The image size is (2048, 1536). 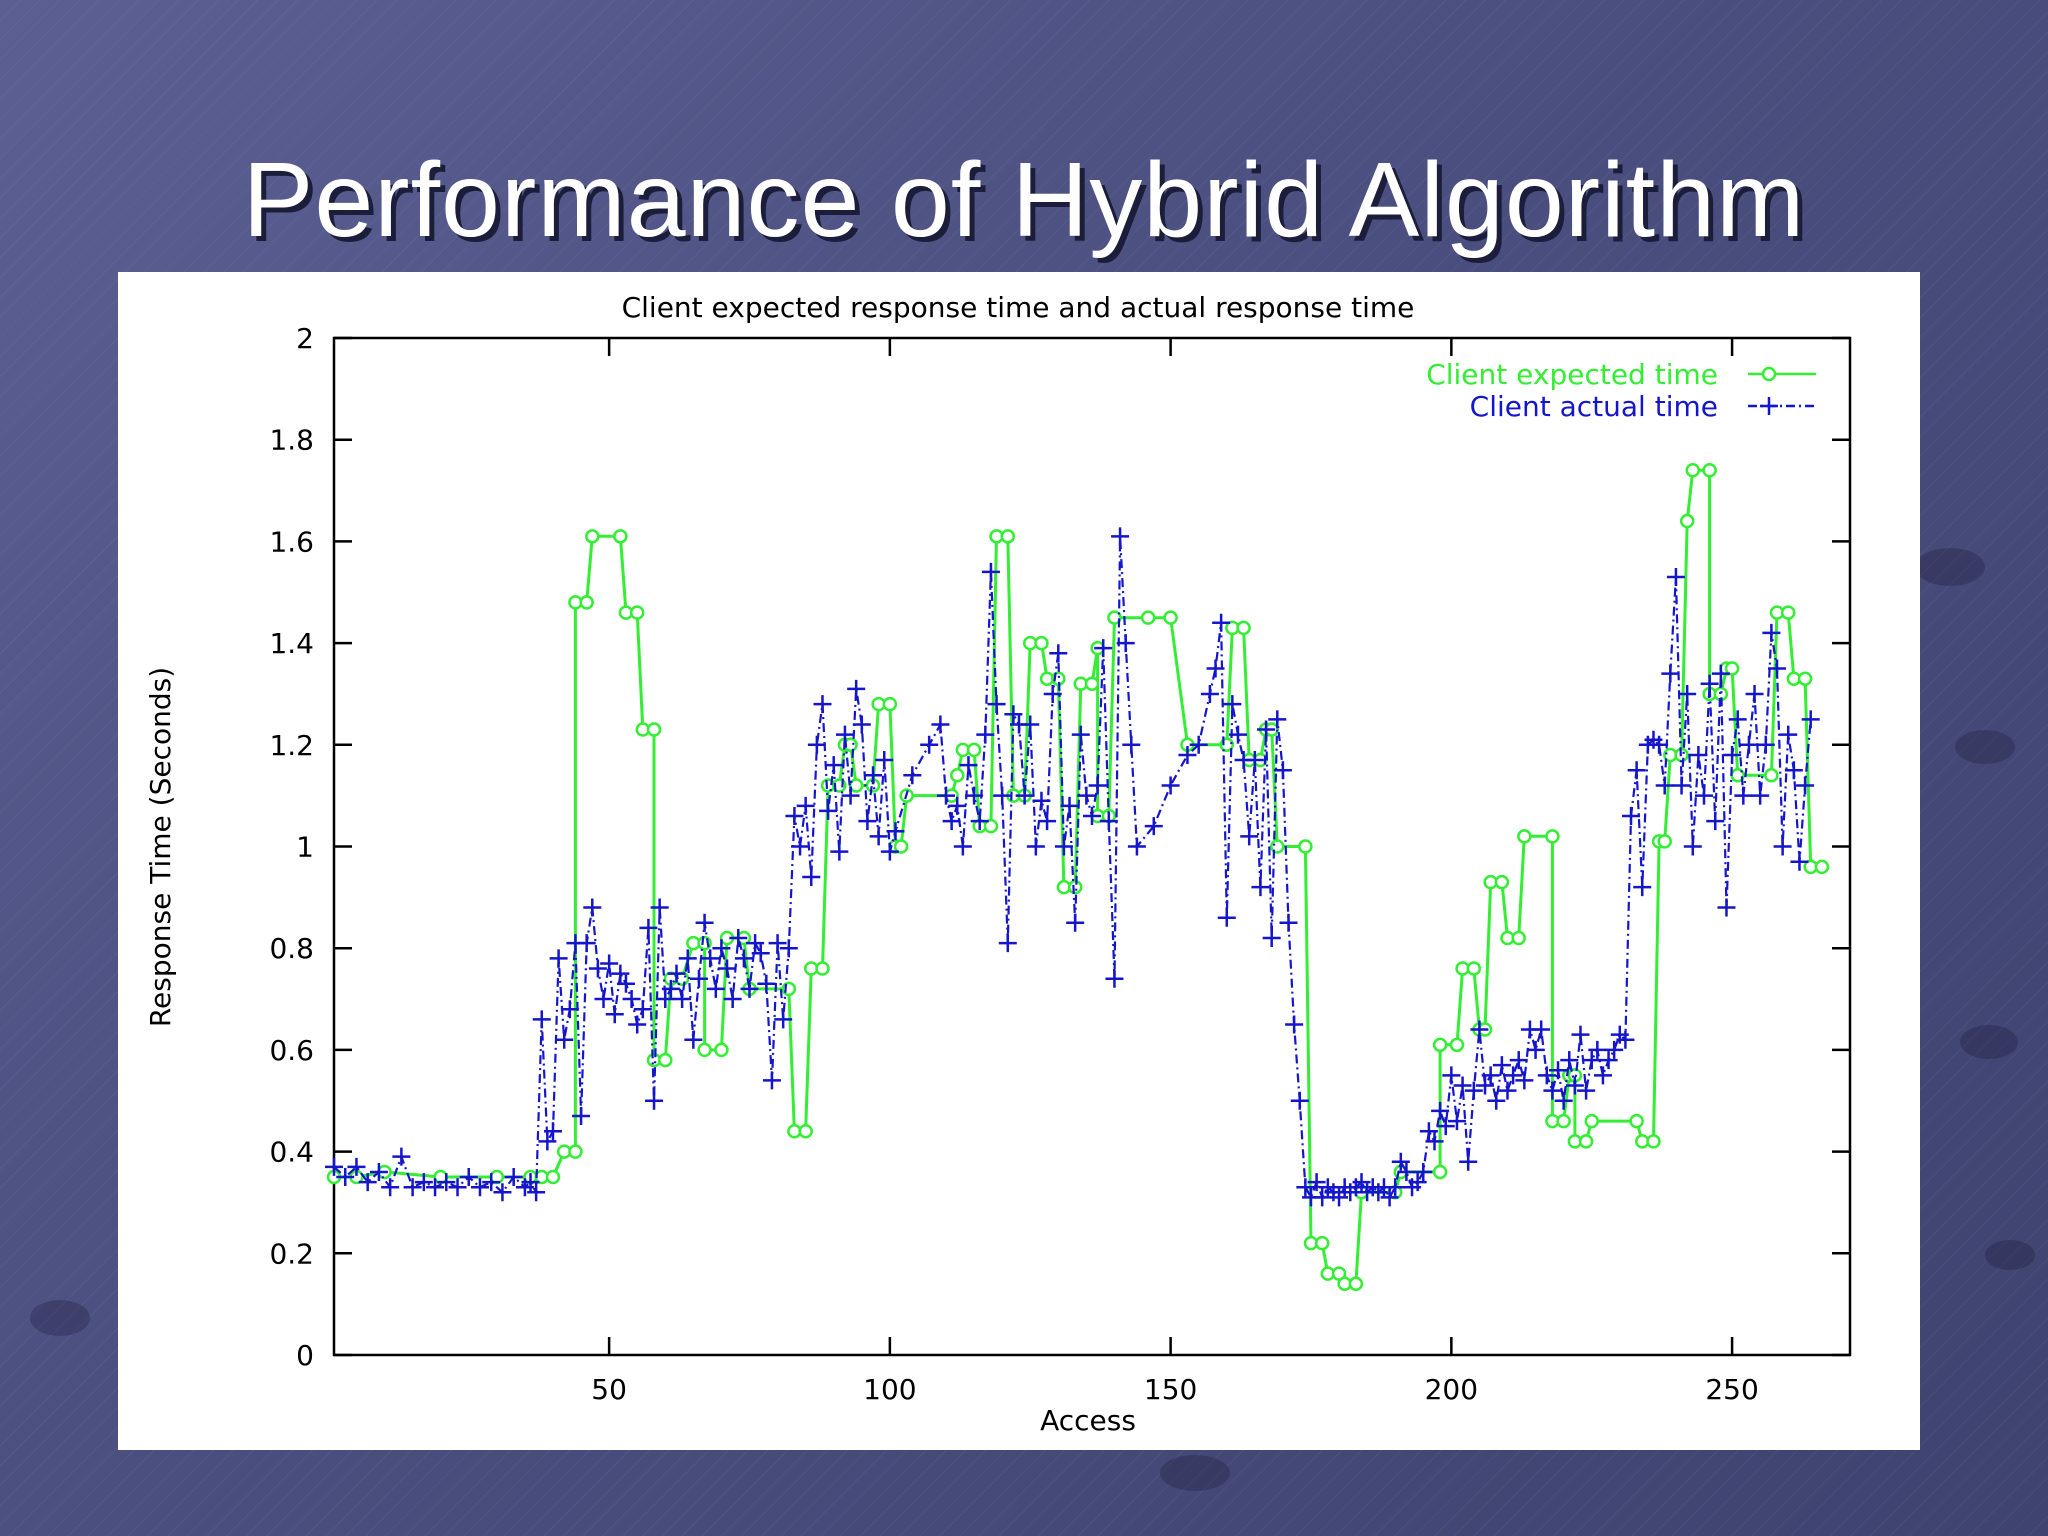 I want to click on y-tick-label: 1.2, so click(x=291, y=745).